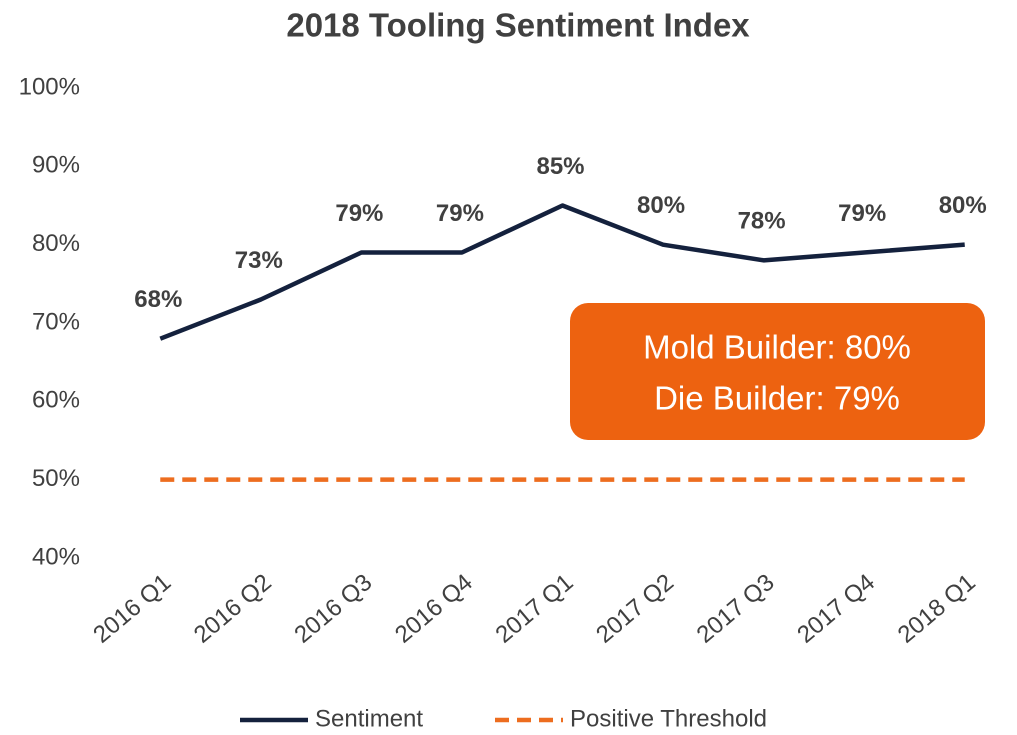  Describe the element at coordinates (56, 556) in the screenshot. I see `y-tick-label: 40%` at that location.